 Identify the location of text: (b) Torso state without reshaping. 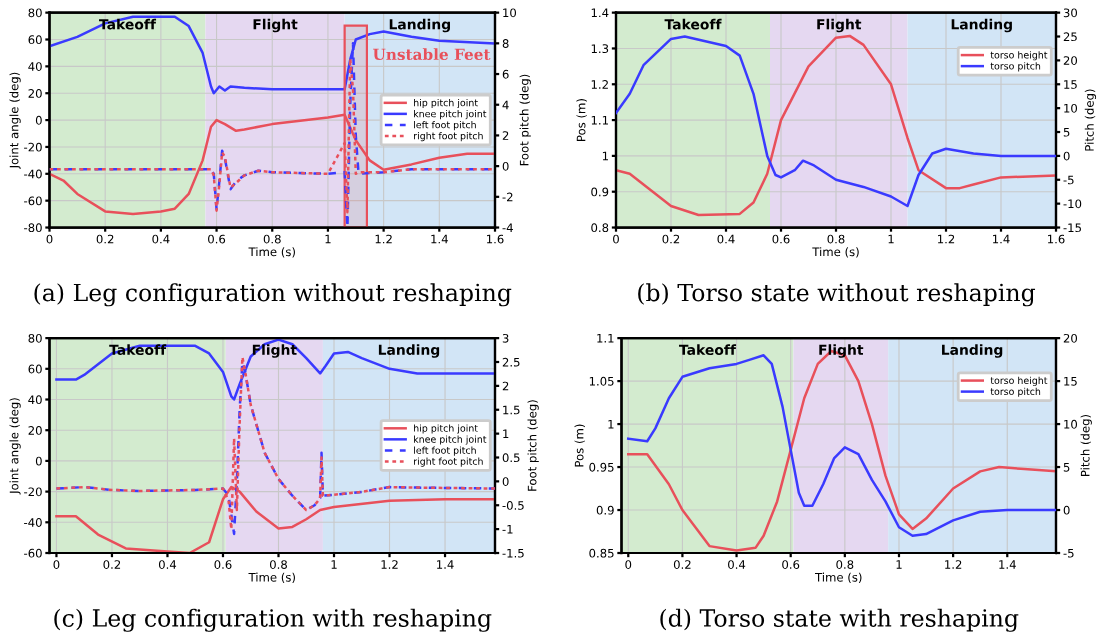
(837, 295).